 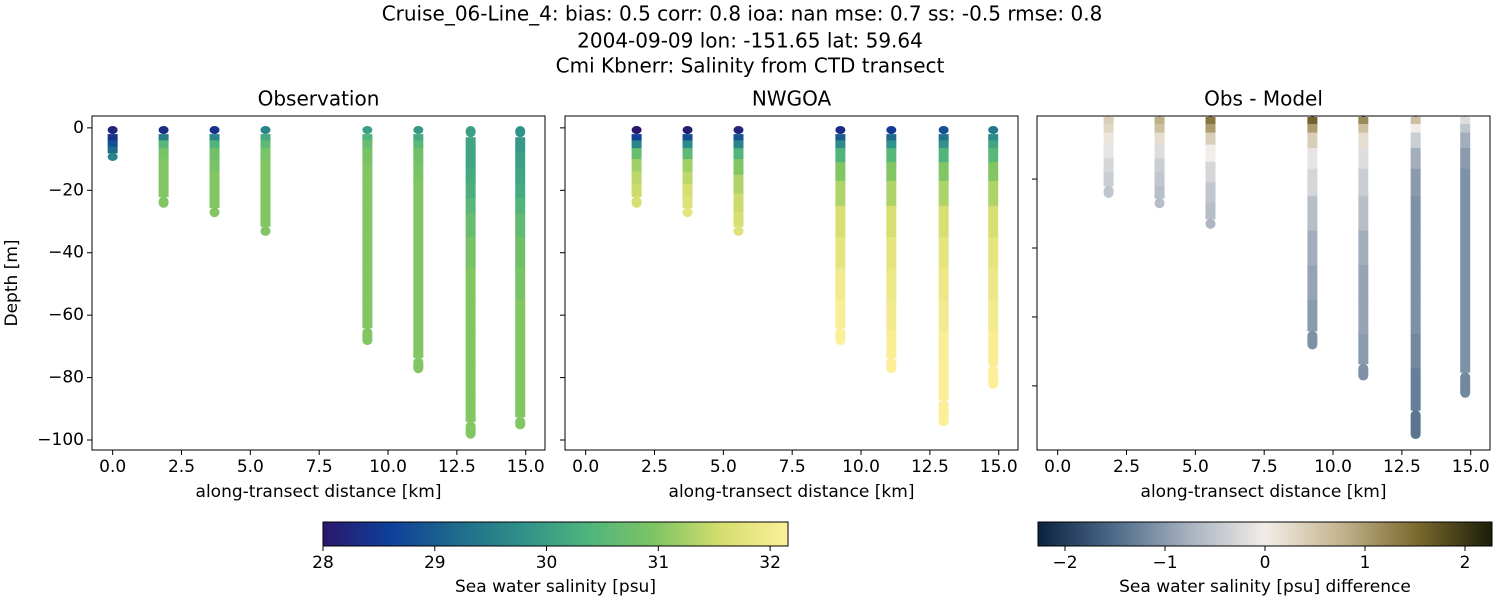 What do you see at coordinates (1263, 99) in the screenshot?
I see `panel-title: Obs - Model` at bounding box center [1263, 99].